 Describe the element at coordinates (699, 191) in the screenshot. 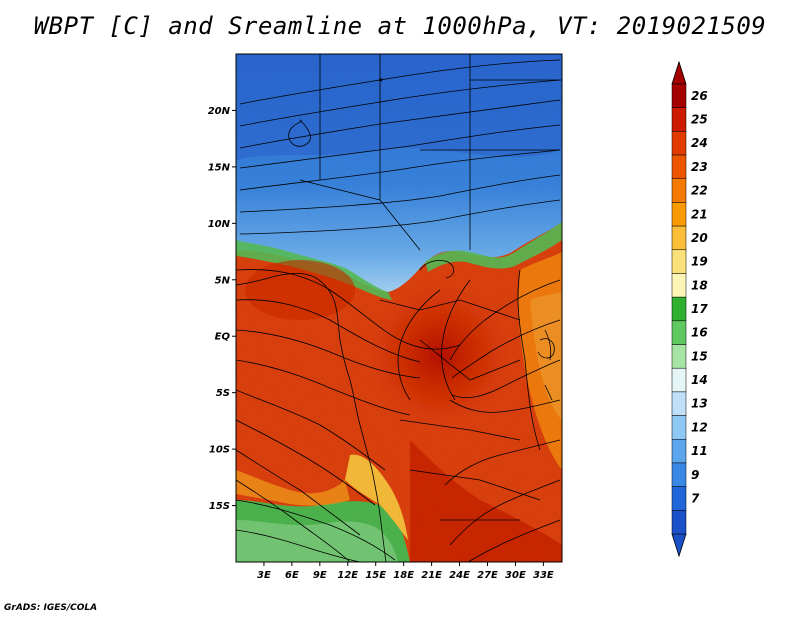

I see `colorbar-label: 22` at that location.